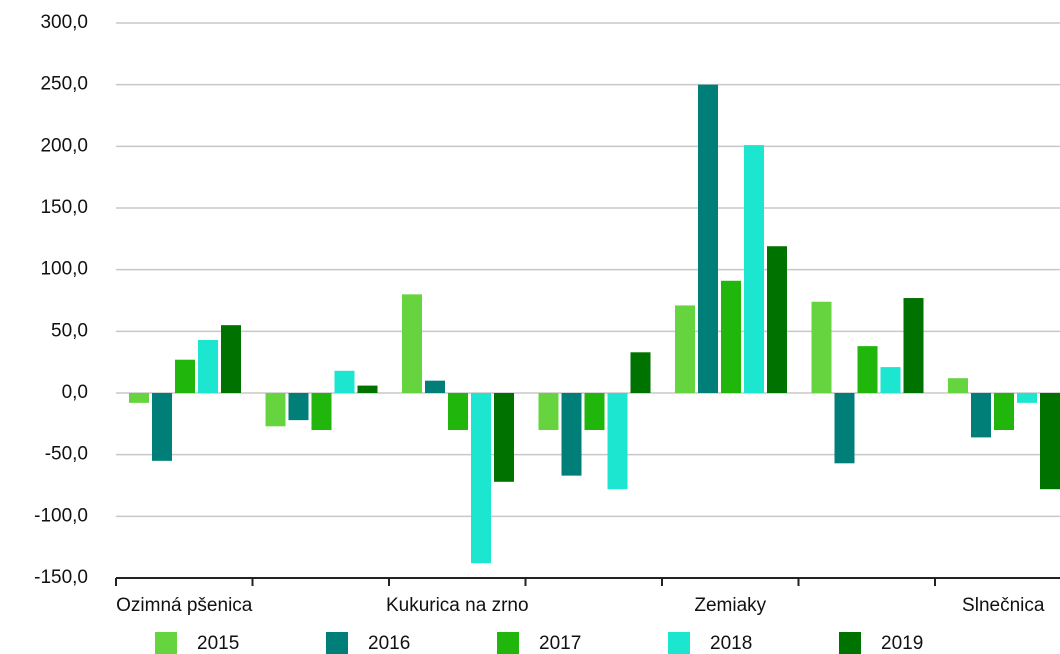  I want to click on y-tick-label: 300,0, so click(64, 22).